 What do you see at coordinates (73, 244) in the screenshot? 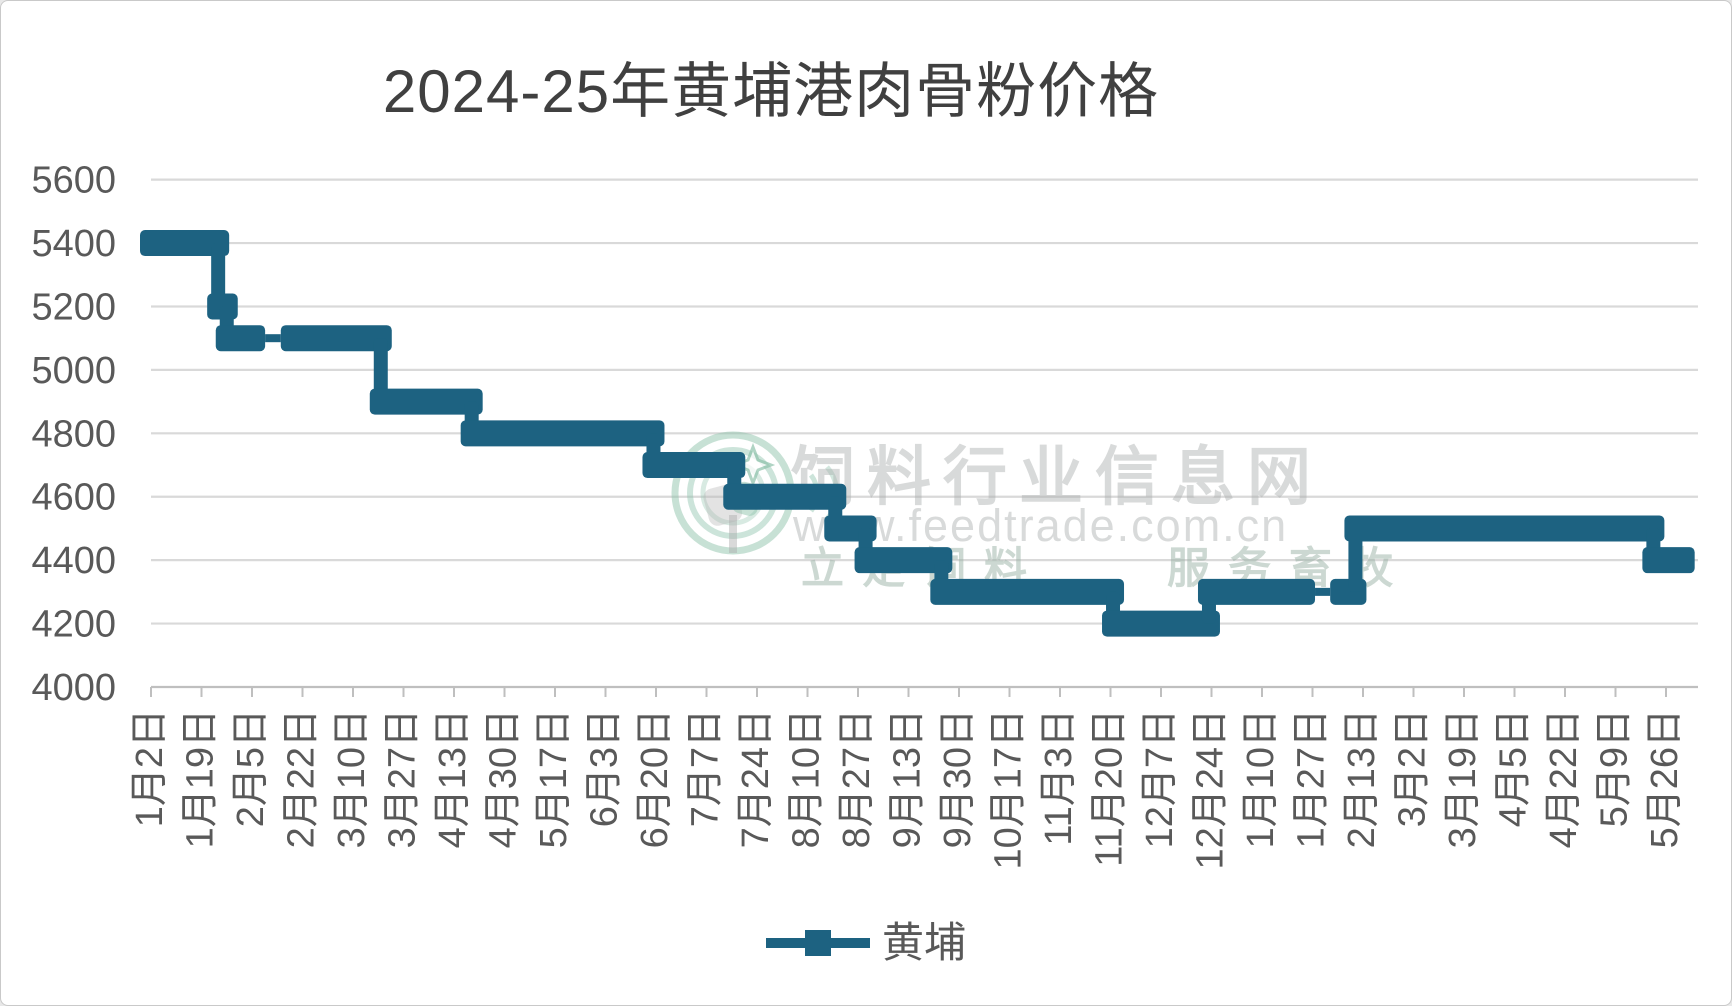
I see `y-axis-label: 5400` at bounding box center [73, 244].